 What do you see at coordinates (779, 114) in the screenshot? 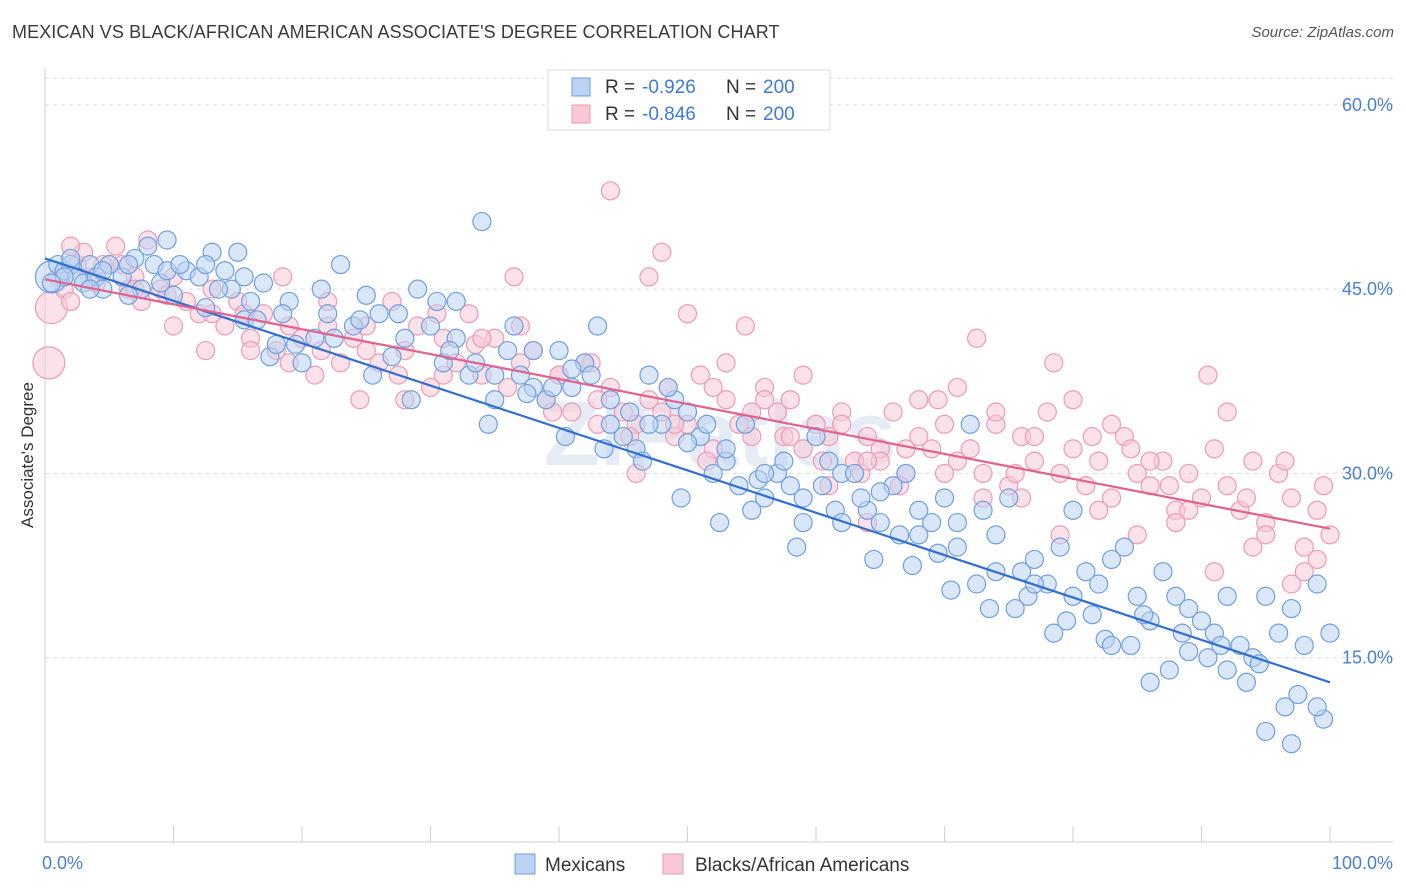
I see `legend-n-value-2: 200` at bounding box center [779, 114].